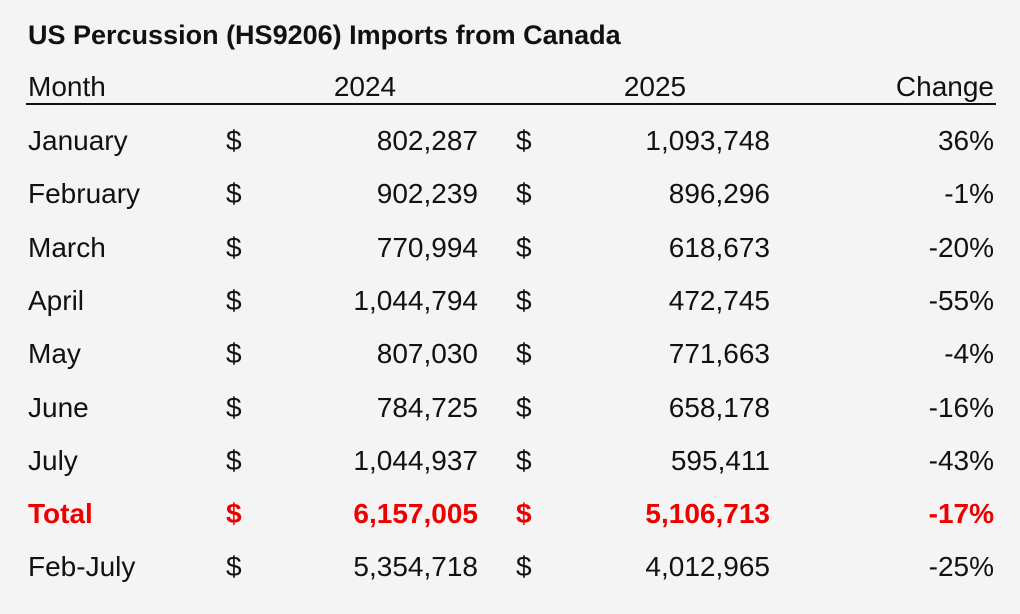 This screenshot has width=1020, height=614. What do you see at coordinates (719, 300) in the screenshot?
I see `value-cell: 472,745` at bounding box center [719, 300].